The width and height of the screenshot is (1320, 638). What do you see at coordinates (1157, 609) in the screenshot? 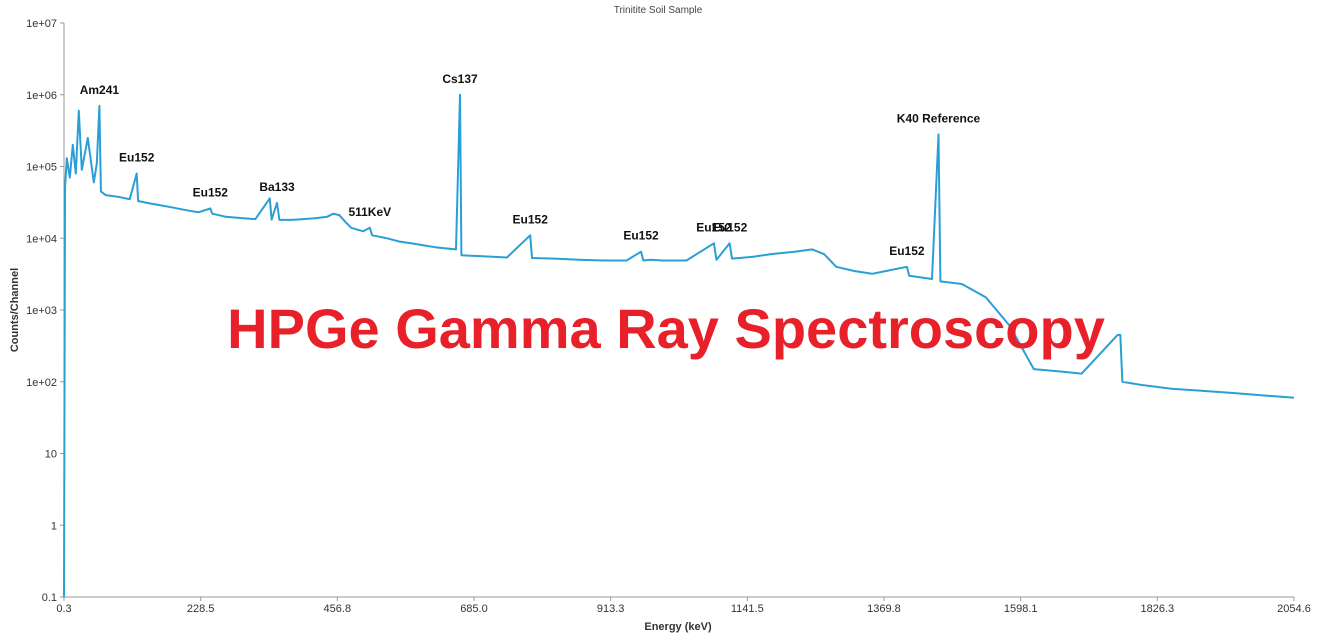
I see `x-tick-label: 1826.3` at bounding box center [1157, 609].